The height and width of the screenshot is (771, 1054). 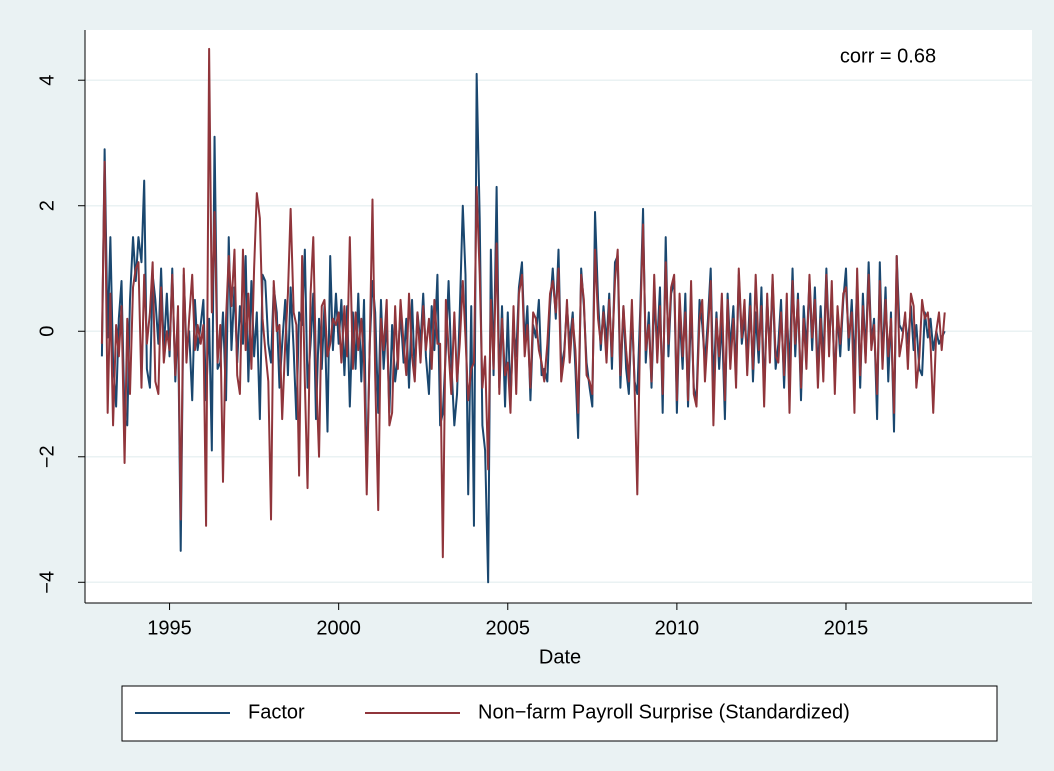 I want to click on y-tick-label: 0, so click(x=47, y=331).